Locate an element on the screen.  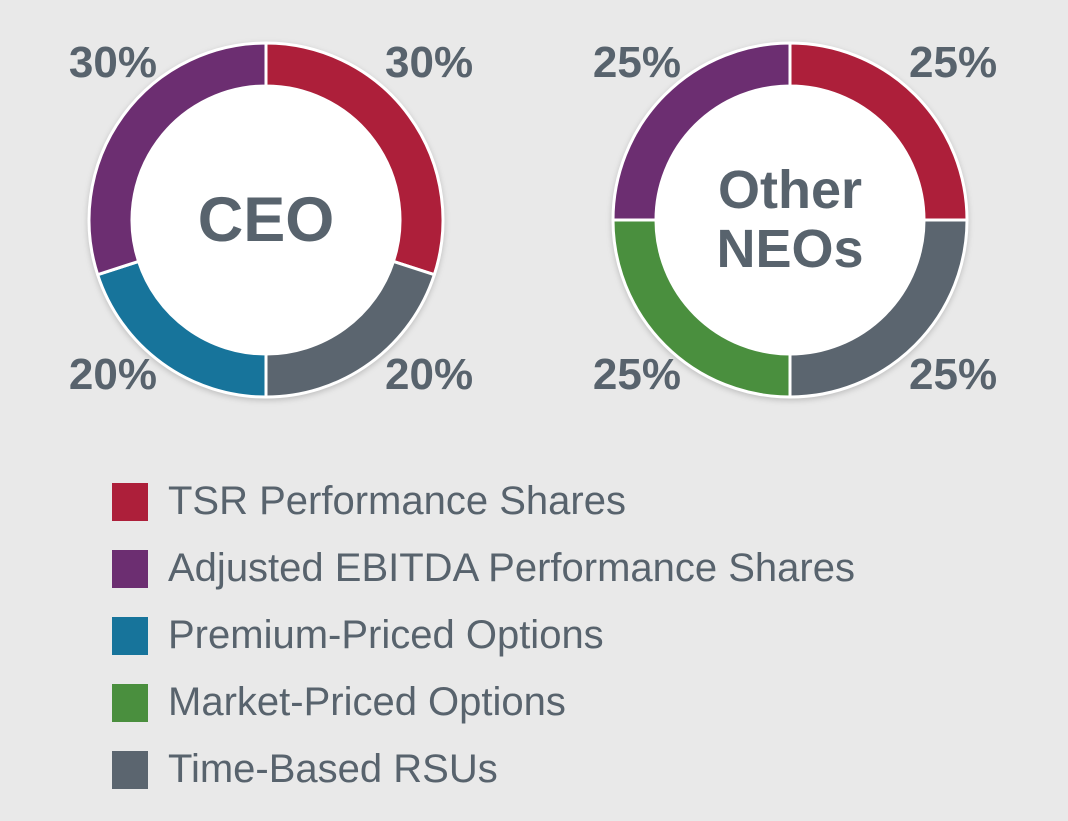
legend-item-premium-priced-options: Premium-Priced Options is located at coordinates (483, 635).